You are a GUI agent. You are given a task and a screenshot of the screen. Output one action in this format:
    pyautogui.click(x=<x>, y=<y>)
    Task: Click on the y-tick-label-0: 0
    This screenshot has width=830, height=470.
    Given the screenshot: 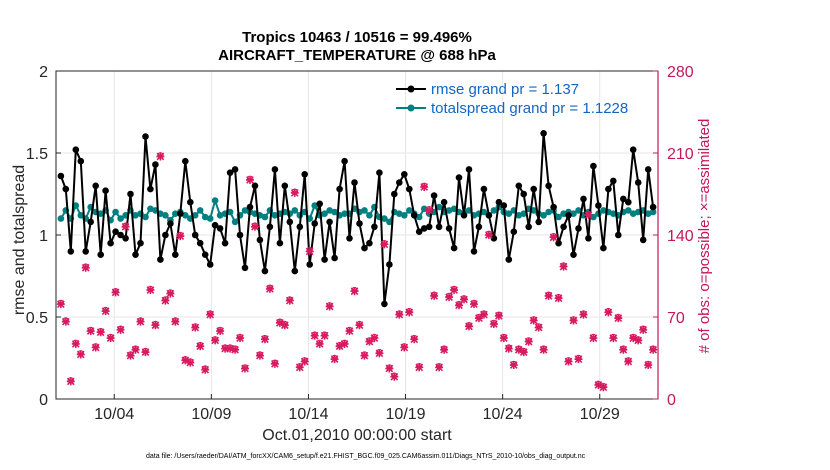 What is the action you would take?
    pyautogui.click(x=43, y=400)
    